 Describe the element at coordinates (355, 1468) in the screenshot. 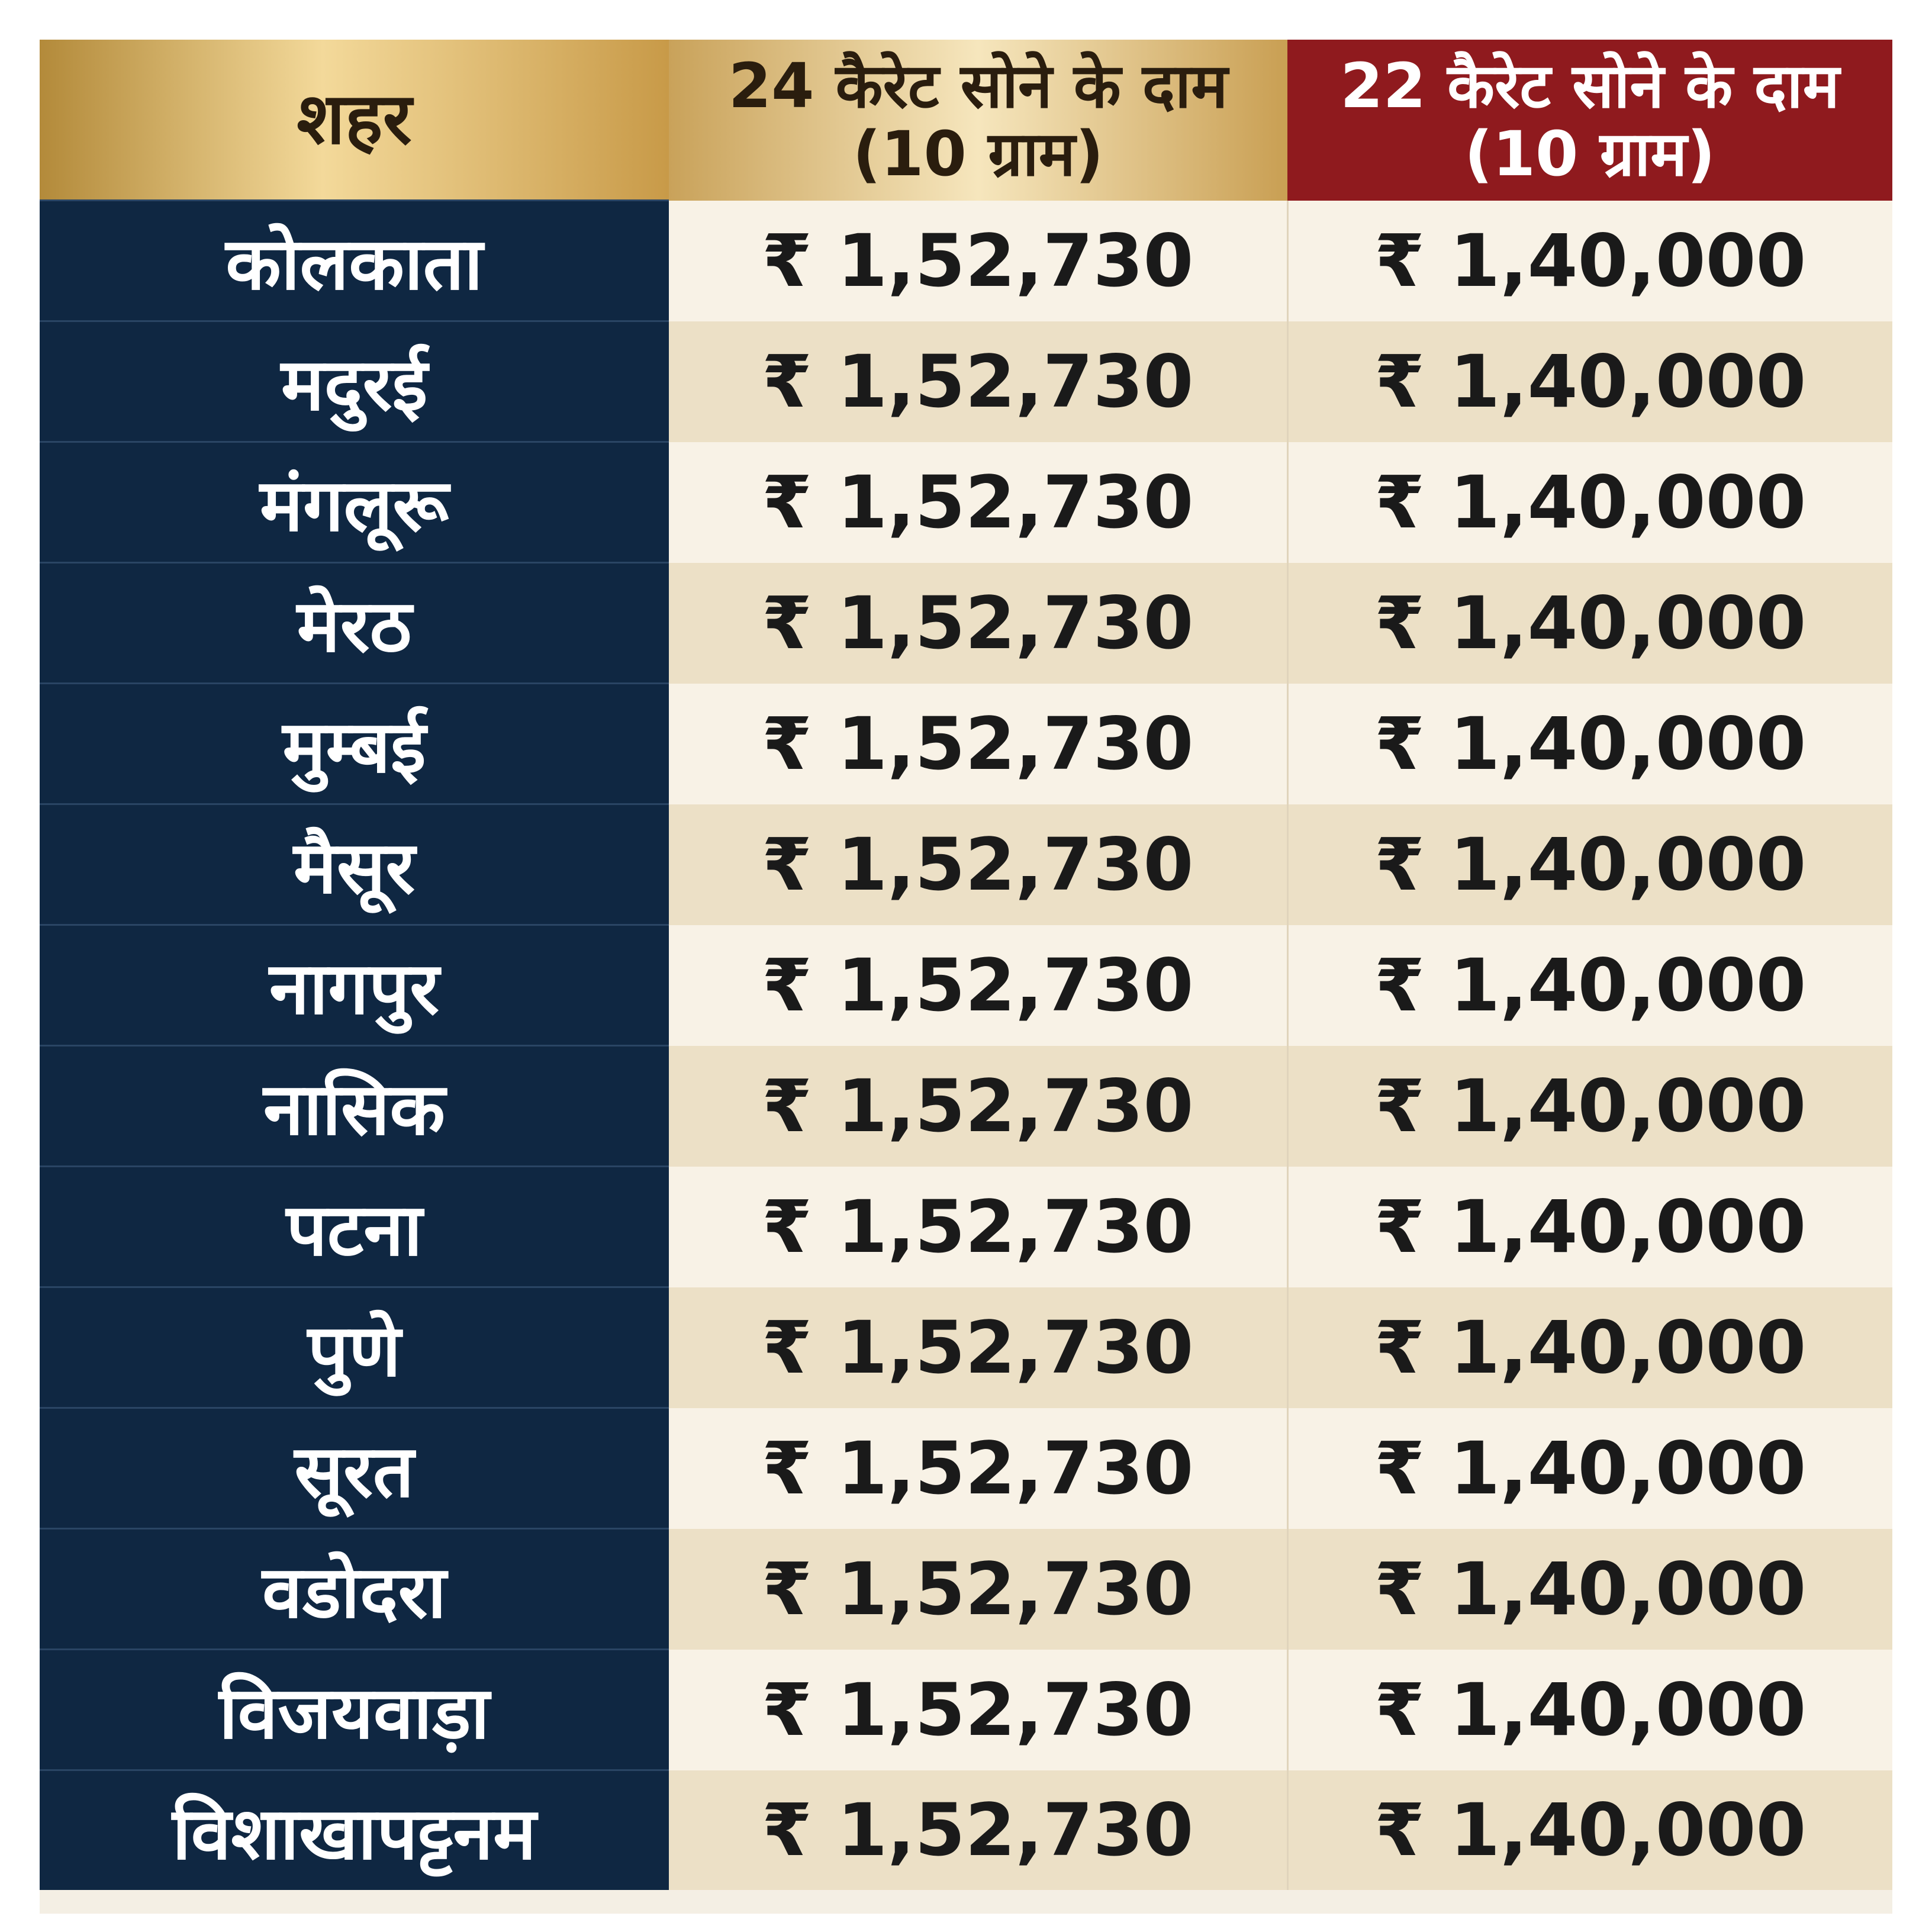

I see `city-cell: सूरत` at that location.